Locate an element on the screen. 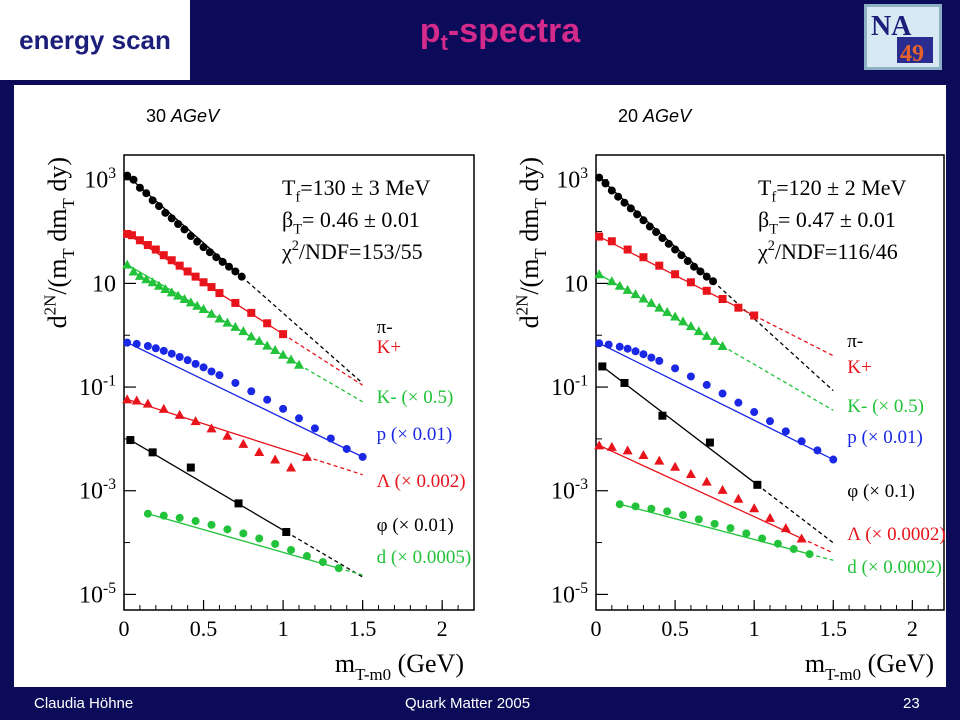 The height and width of the screenshot is (720, 960). y-axis-label: d2N​/(mT​ dmT​ dy) is located at coordinates (531, 242).